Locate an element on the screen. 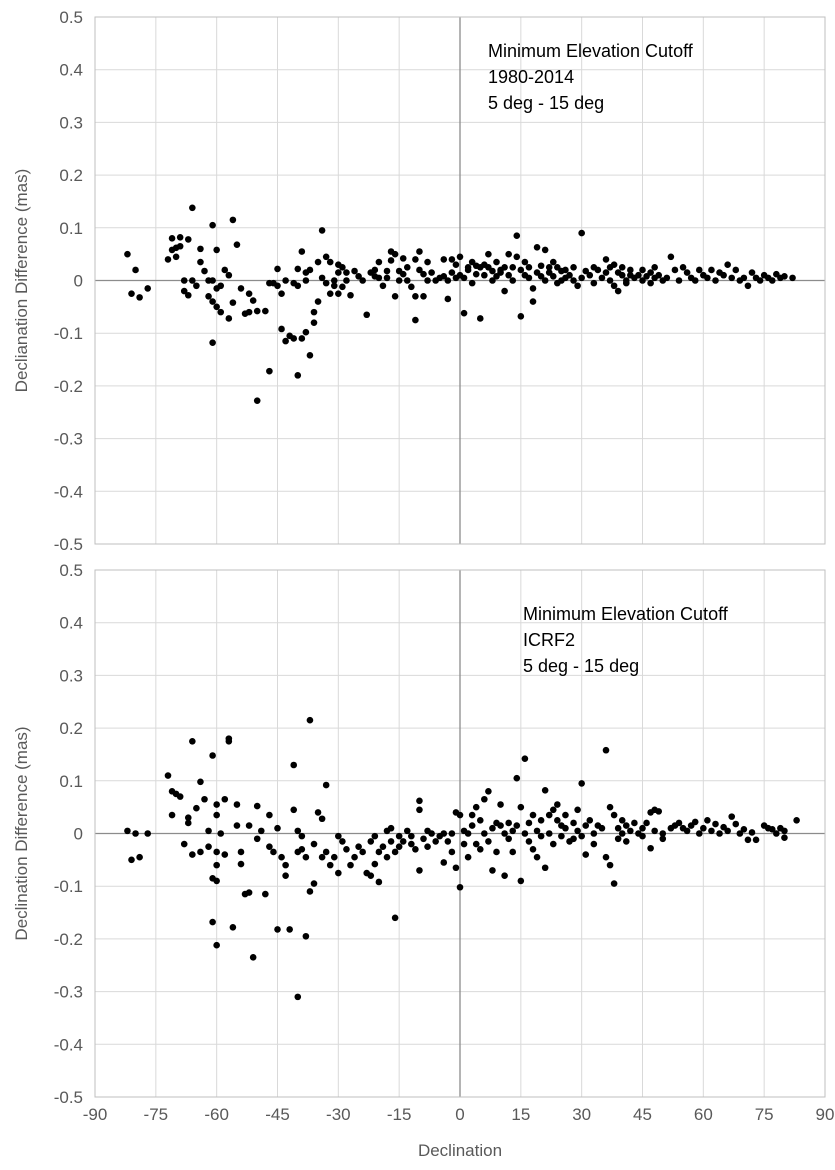 The width and height of the screenshot is (835, 1170). y-tick-label: 0.4 is located at coordinates (71, 623).